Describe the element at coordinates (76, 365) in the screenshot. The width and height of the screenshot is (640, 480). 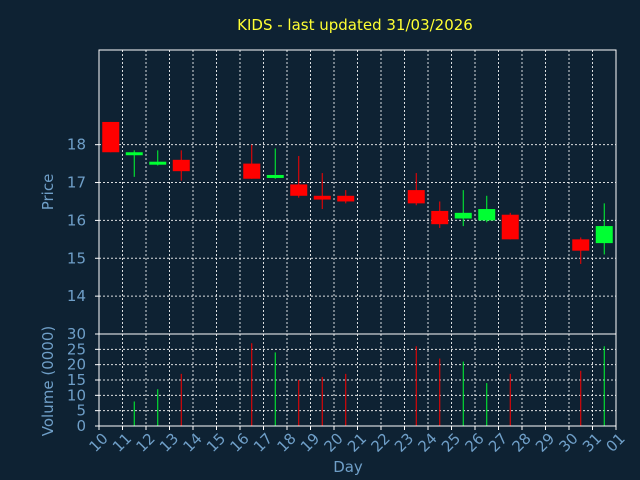
I see `volume-tick-label: 20` at that location.